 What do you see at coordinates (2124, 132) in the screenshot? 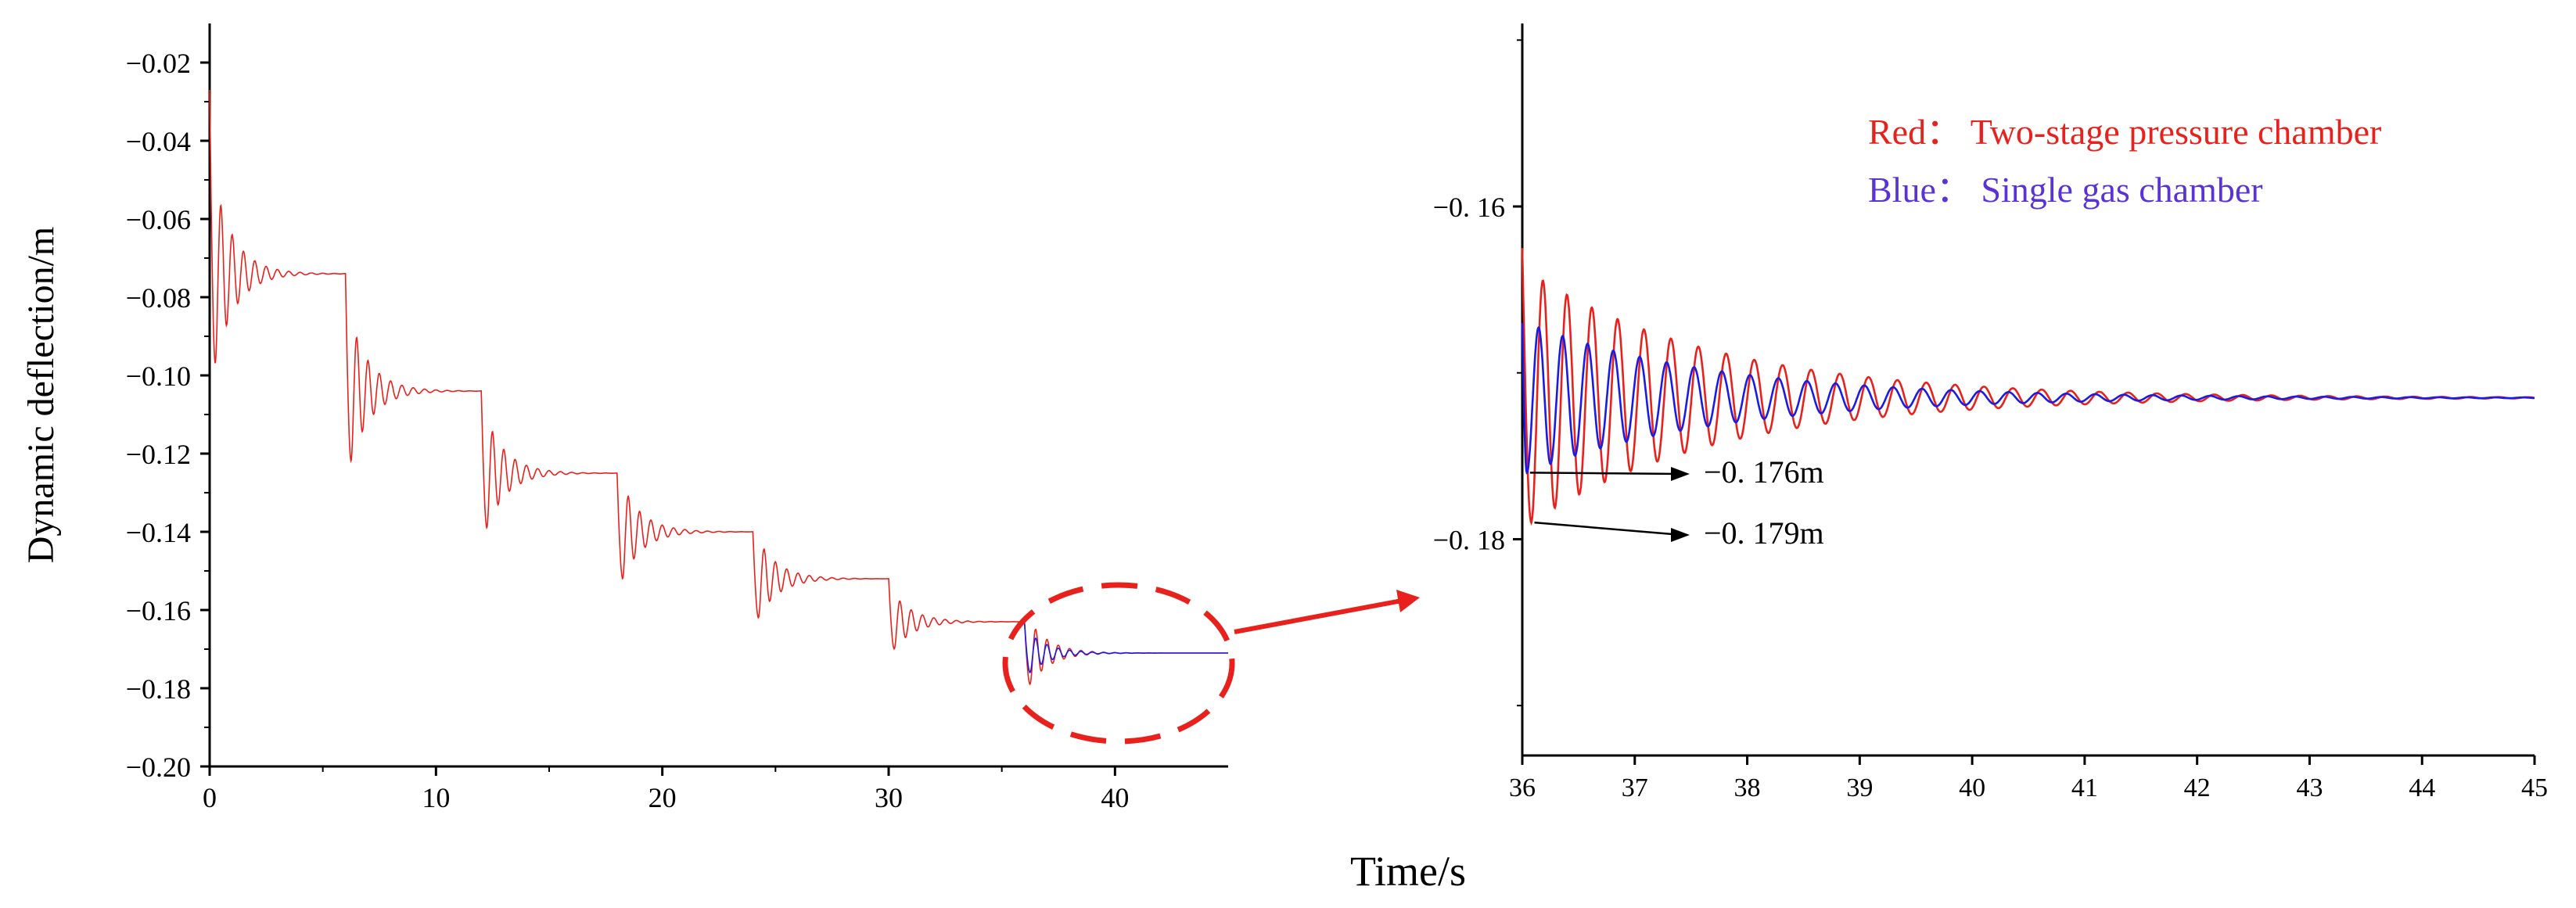
I see `legend-entry-red: Red： Two-stage pressure chamber` at bounding box center [2124, 132].